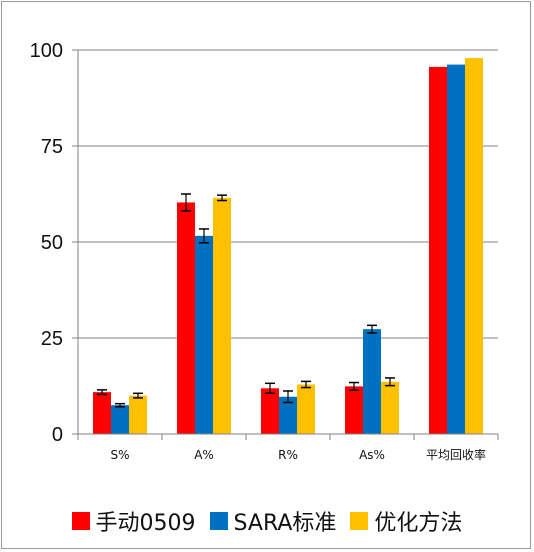  I want to click on legend-item: SARA标准, so click(273, 521).